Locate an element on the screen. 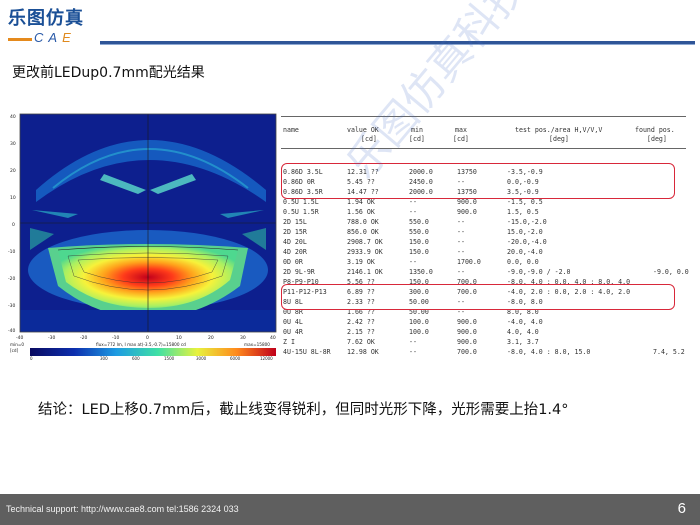 This screenshot has height=525, width=700. header-divider-thin is located at coordinates (397, 44).